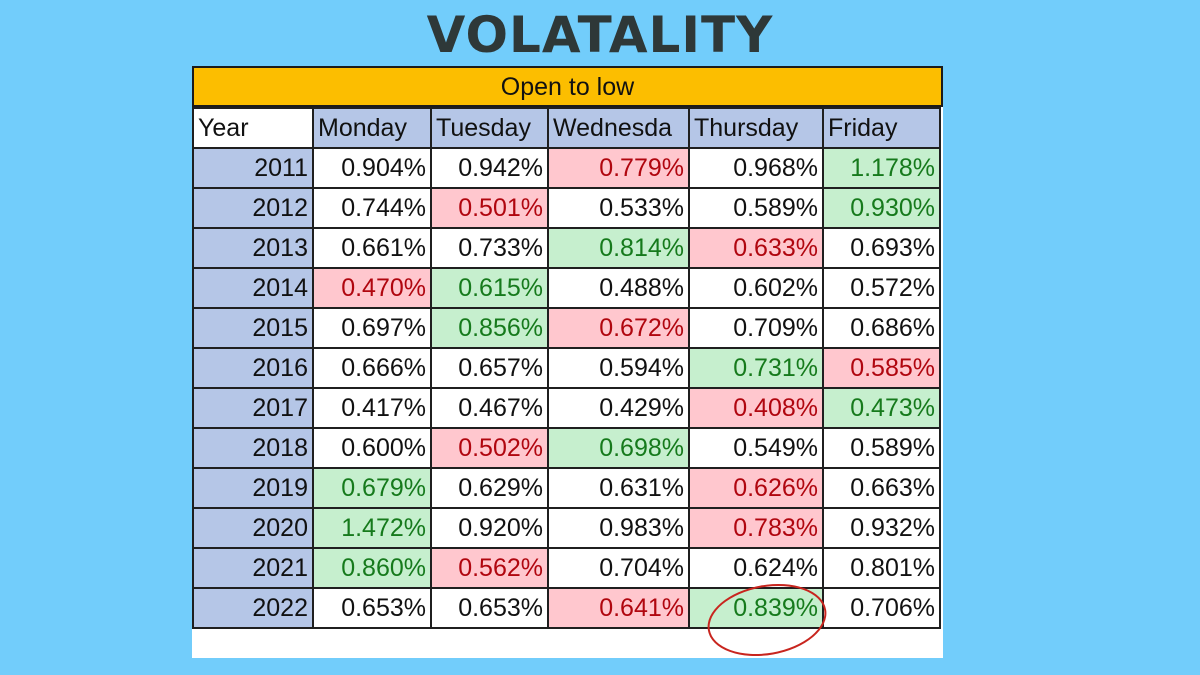 This screenshot has width=1200, height=675. I want to click on value-cell: 0.860%, so click(372, 568).